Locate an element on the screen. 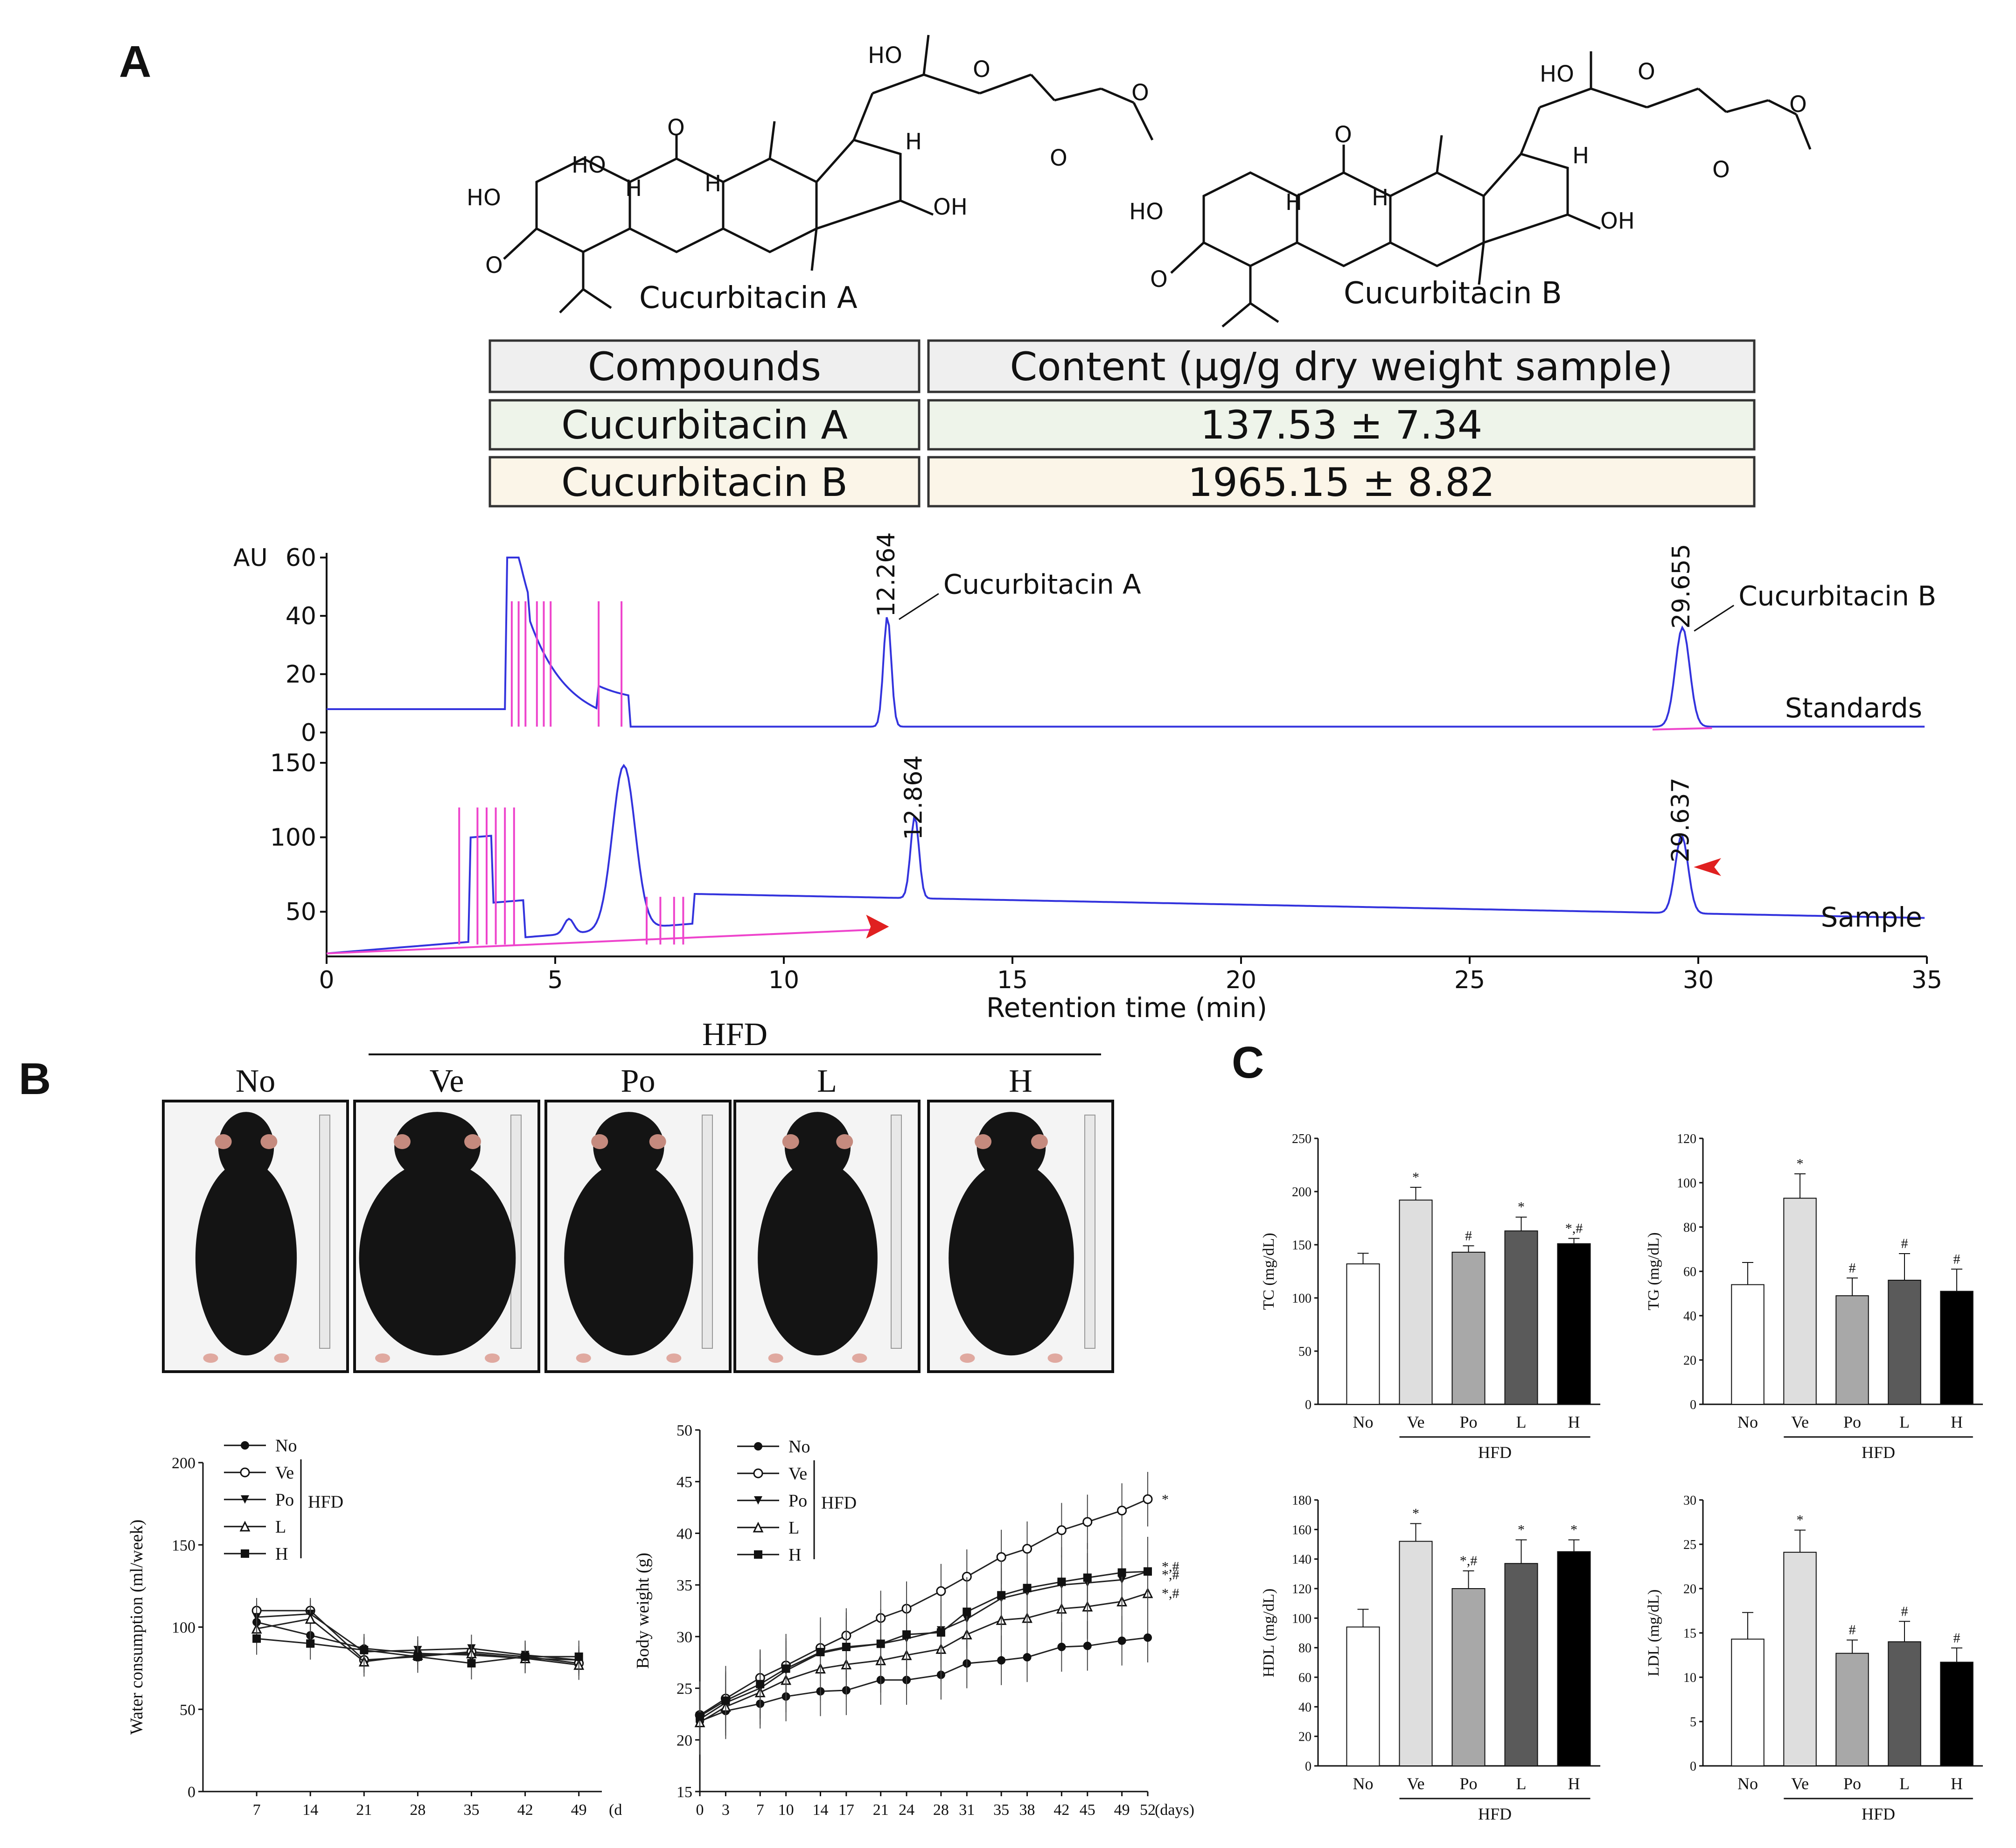 This screenshot has width=2016, height=1848. y-tick-label: 50 is located at coordinates (1304, 1352).